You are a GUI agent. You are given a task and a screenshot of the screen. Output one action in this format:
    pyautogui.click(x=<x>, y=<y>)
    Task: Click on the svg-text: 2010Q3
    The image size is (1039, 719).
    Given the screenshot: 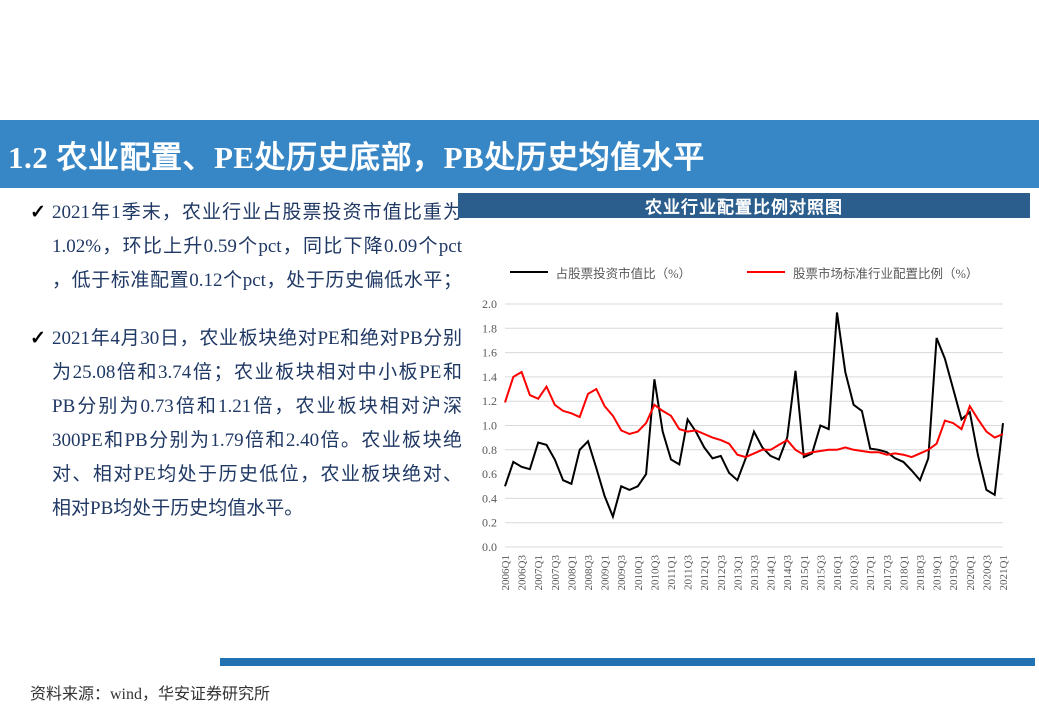 What is the action you would take?
    pyautogui.click(x=655, y=573)
    